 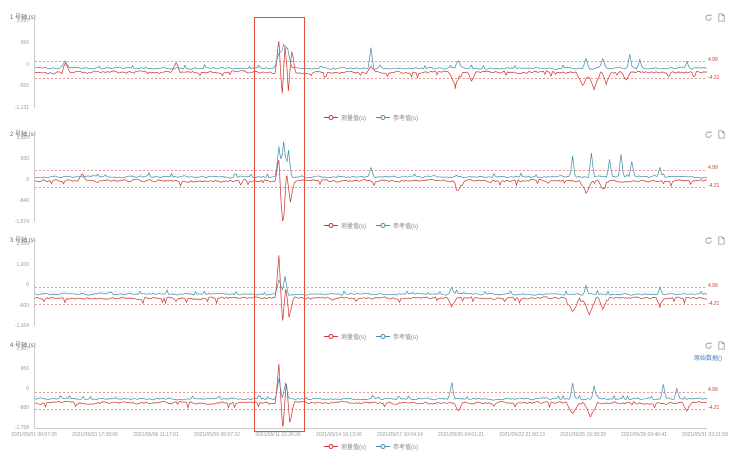 What do you see at coordinates (21, 222) in the screenshot?
I see `y-tick-label: -1,674` at bounding box center [21, 222].